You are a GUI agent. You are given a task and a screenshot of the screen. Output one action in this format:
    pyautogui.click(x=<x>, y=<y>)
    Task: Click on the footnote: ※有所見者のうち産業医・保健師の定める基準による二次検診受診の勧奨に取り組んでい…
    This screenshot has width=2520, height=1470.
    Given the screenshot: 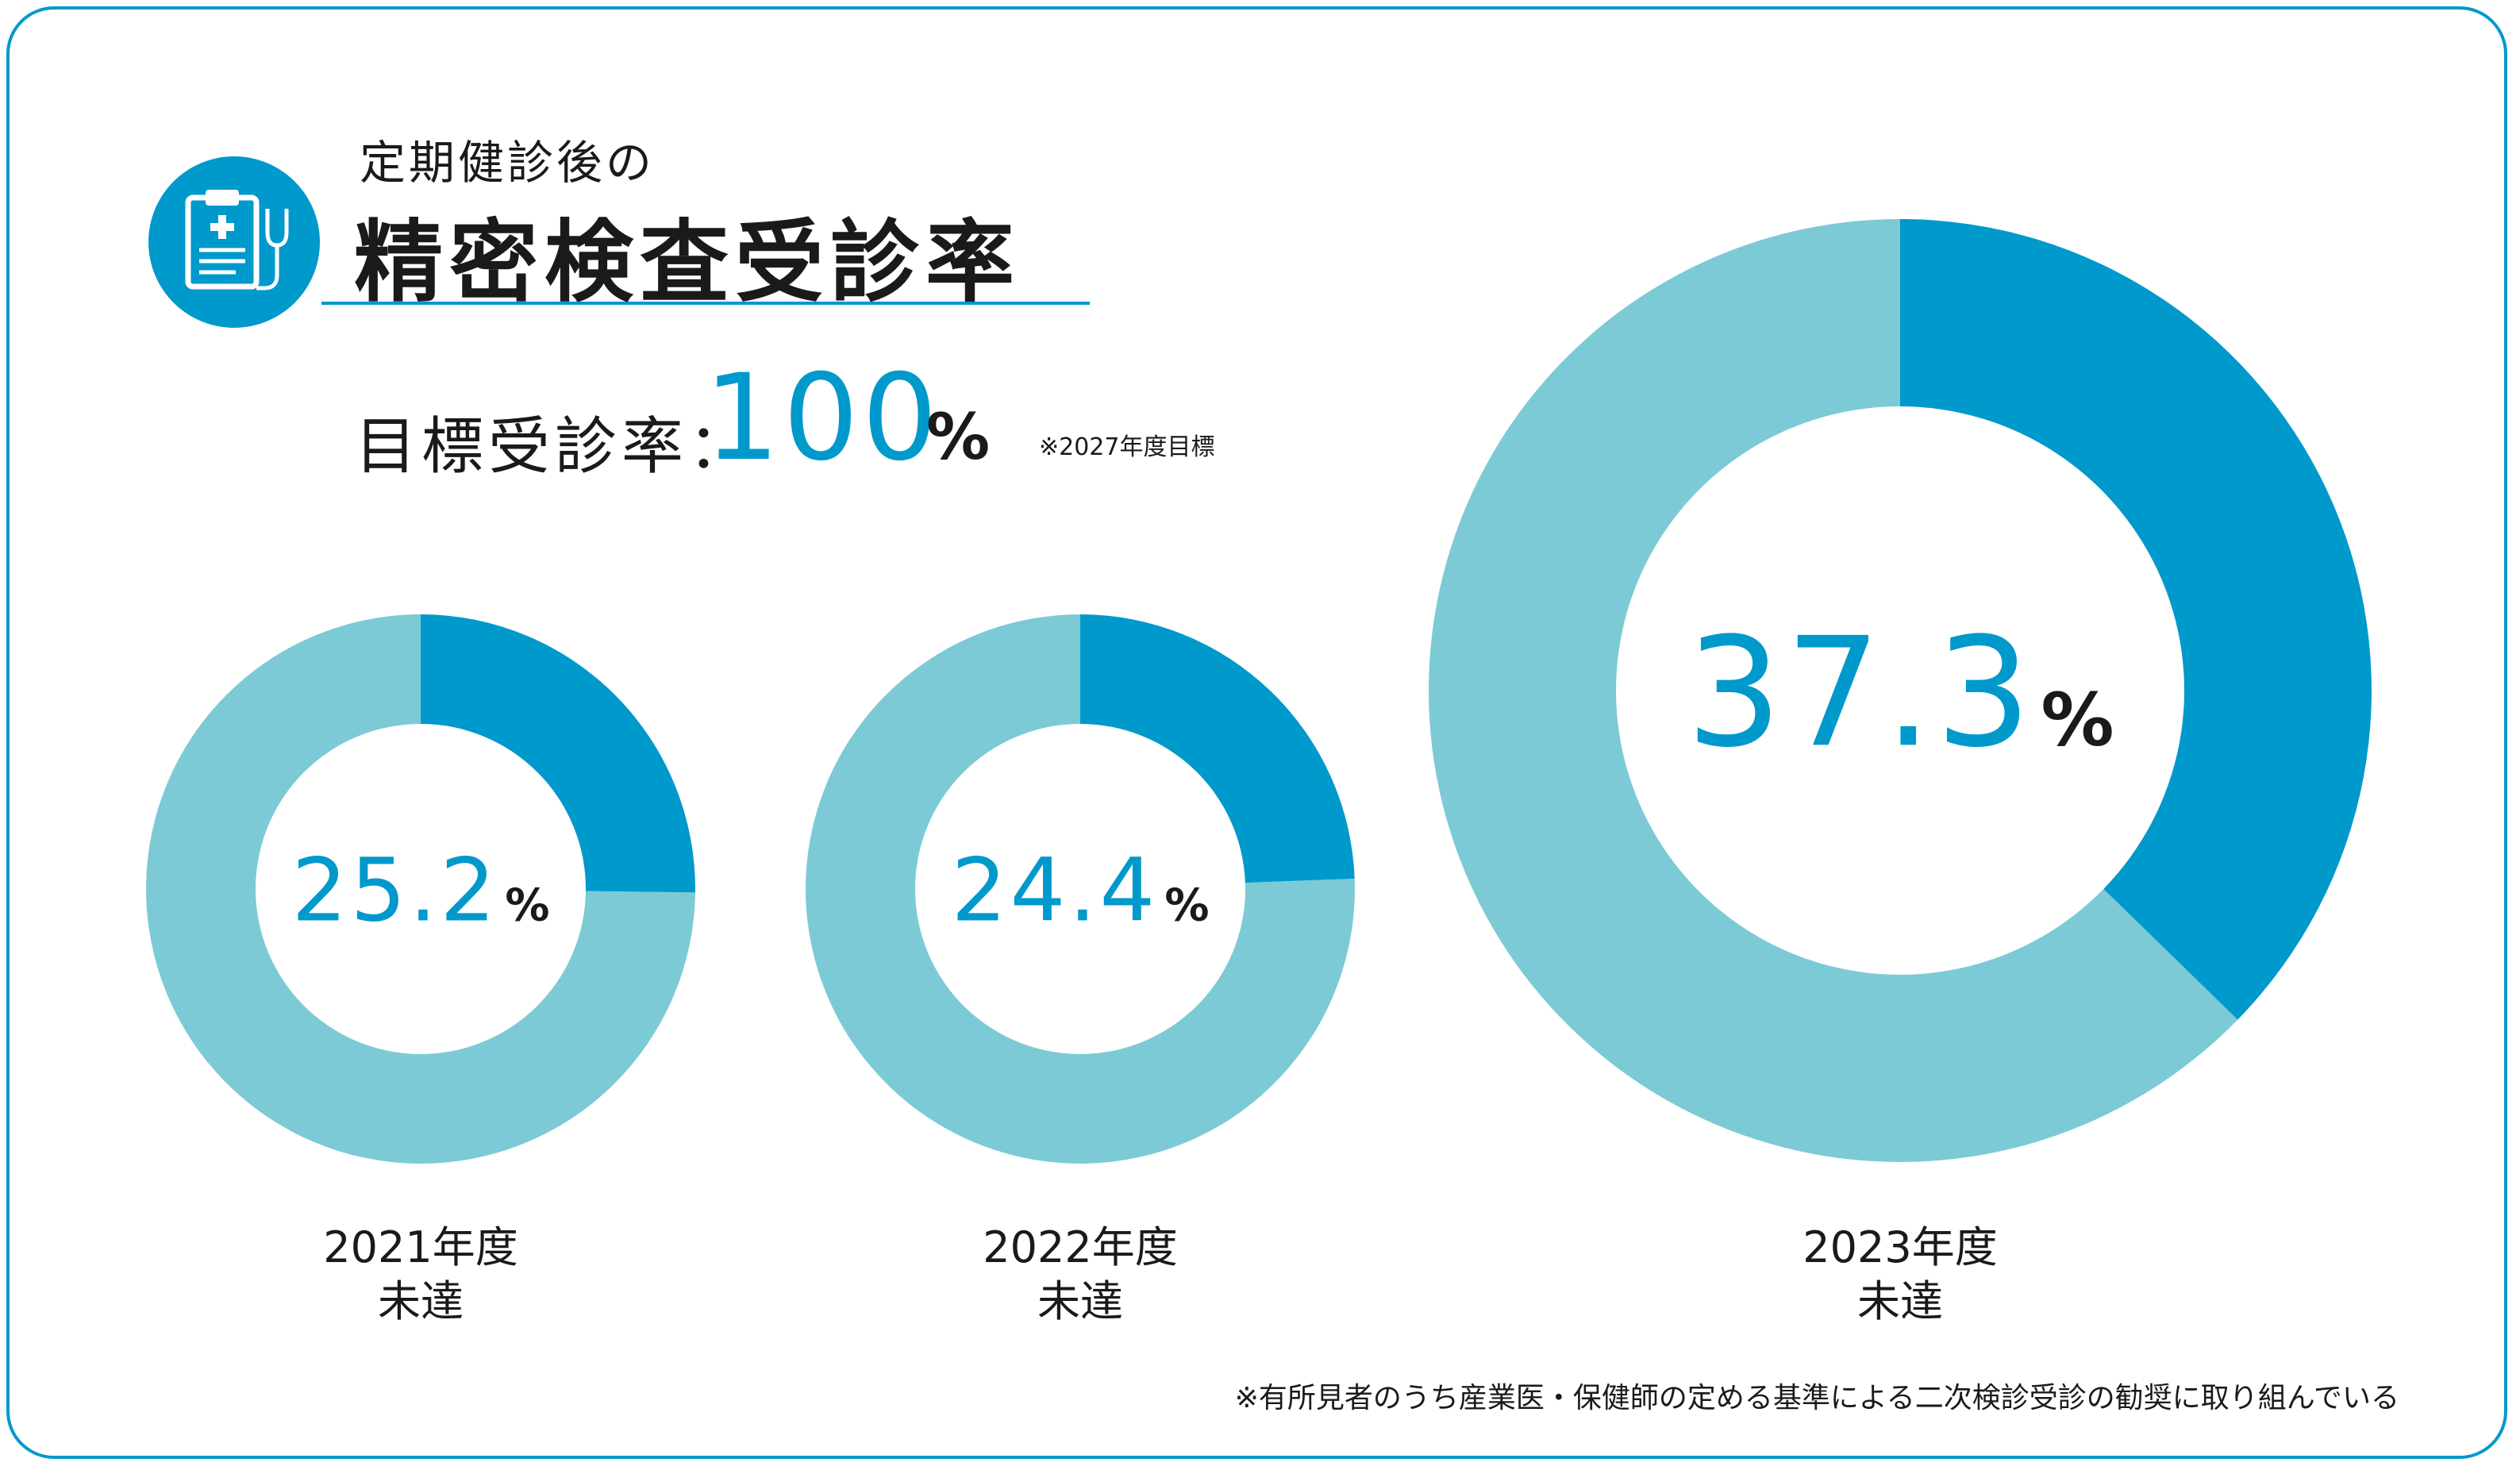 What is the action you would take?
    pyautogui.click(x=1816, y=1398)
    